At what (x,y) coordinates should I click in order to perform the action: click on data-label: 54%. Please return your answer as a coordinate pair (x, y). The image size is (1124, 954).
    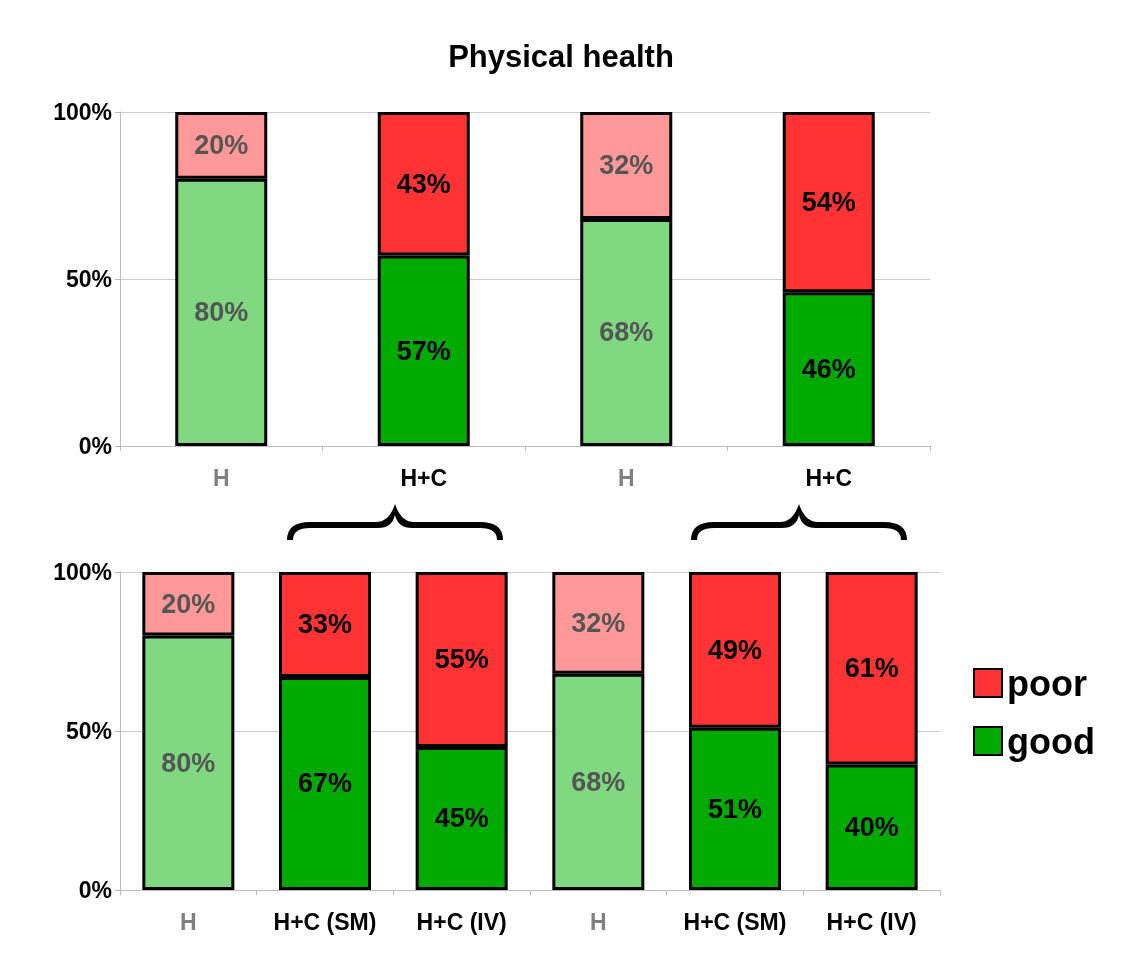
    Looking at the image, I should click on (828, 202).